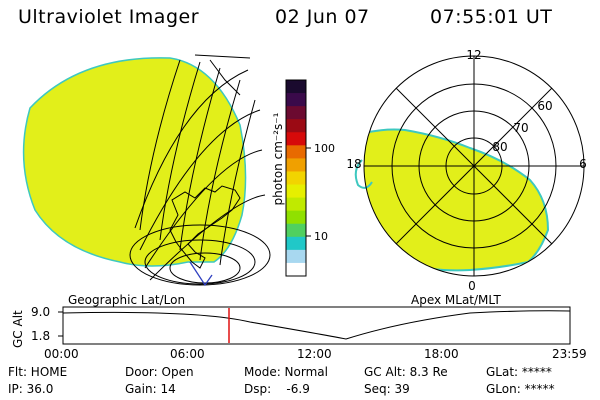  What do you see at coordinates (472, 286) in the screenshot?
I see `mlt-label-bottom: 0` at bounding box center [472, 286].